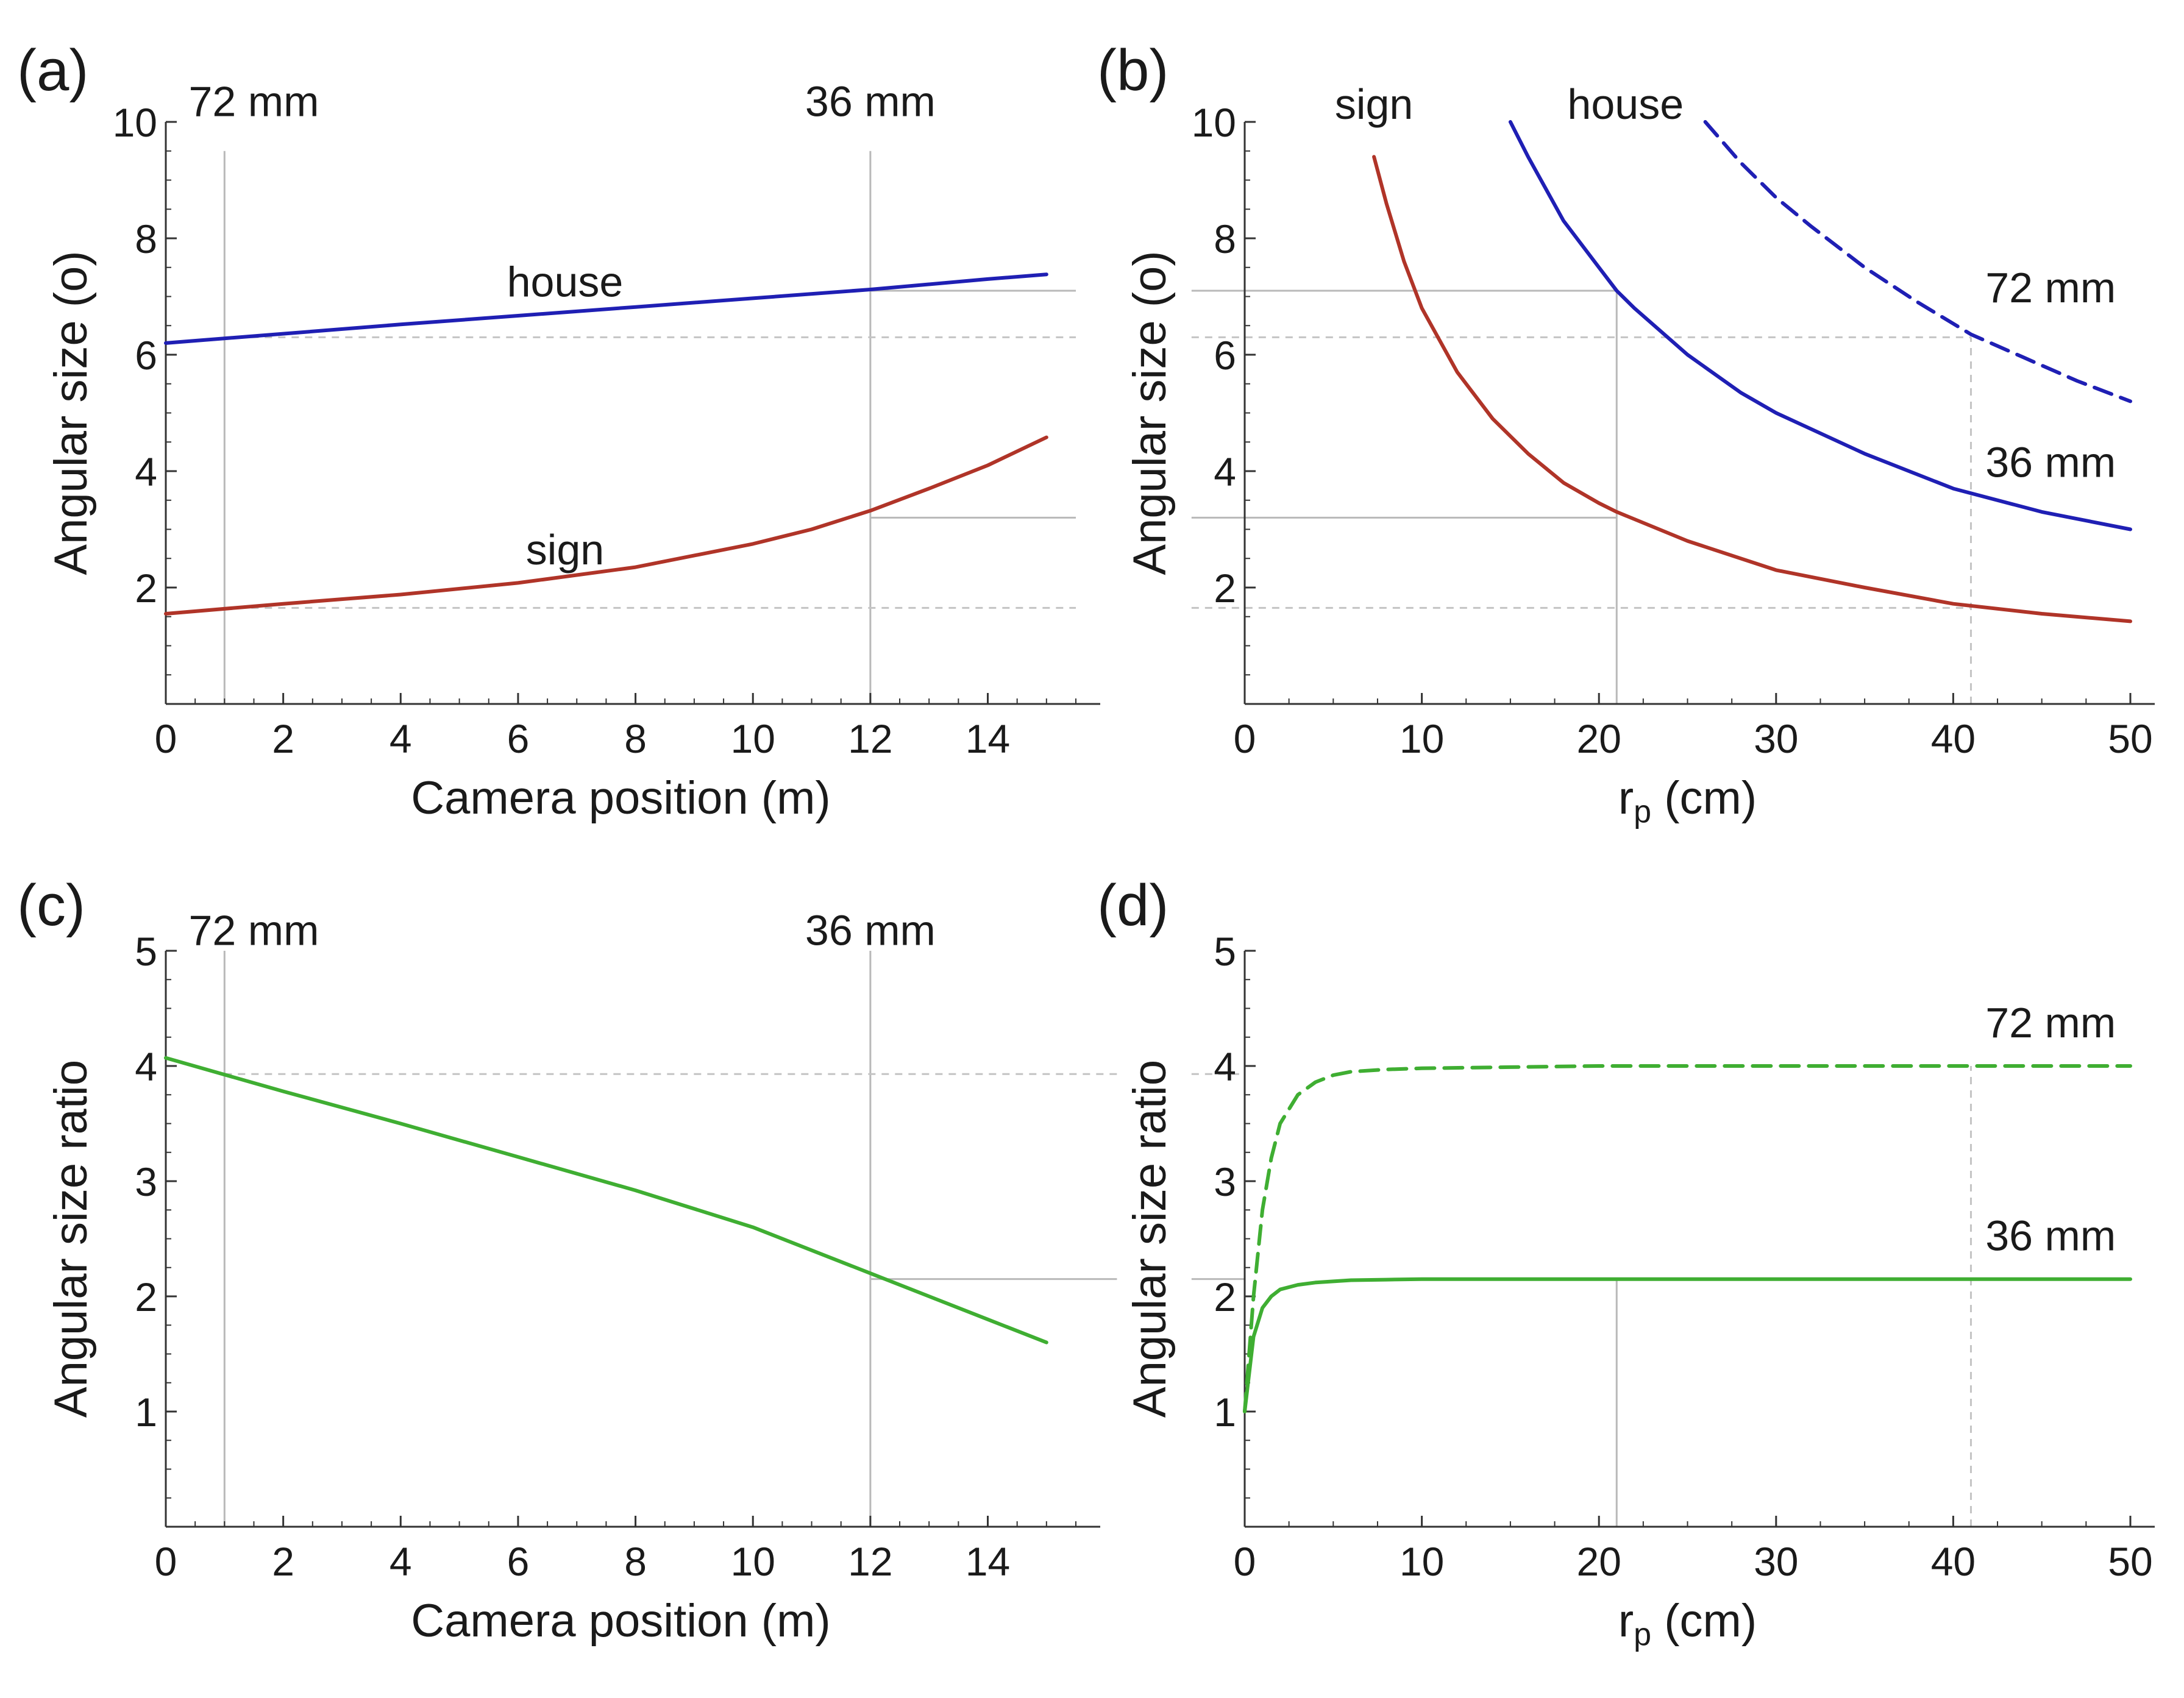 This screenshot has height=1698, width=2184. What do you see at coordinates (606, 1200) in the screenshot?
I see `series-ratio-line` at bounding box center [606, 1200].